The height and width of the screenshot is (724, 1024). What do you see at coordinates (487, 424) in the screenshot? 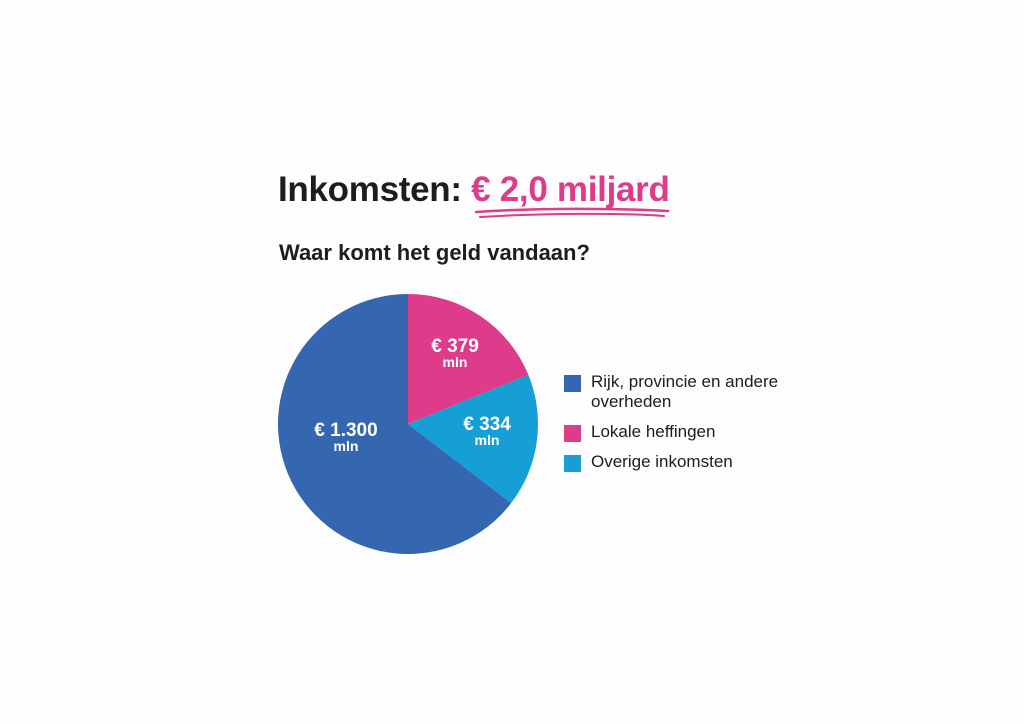
I see `slice-value-label-overig: € 334` at bounding box center [487, 424].